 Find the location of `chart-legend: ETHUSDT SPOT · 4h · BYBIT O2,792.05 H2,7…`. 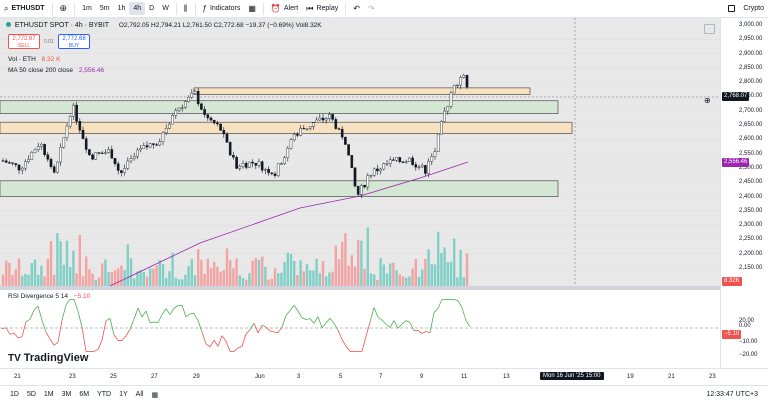

chart-legend: ETHUSDT SPOT · 4h · BYBIT O2,792.05 H2,7… is located at coordinates (164, 25).